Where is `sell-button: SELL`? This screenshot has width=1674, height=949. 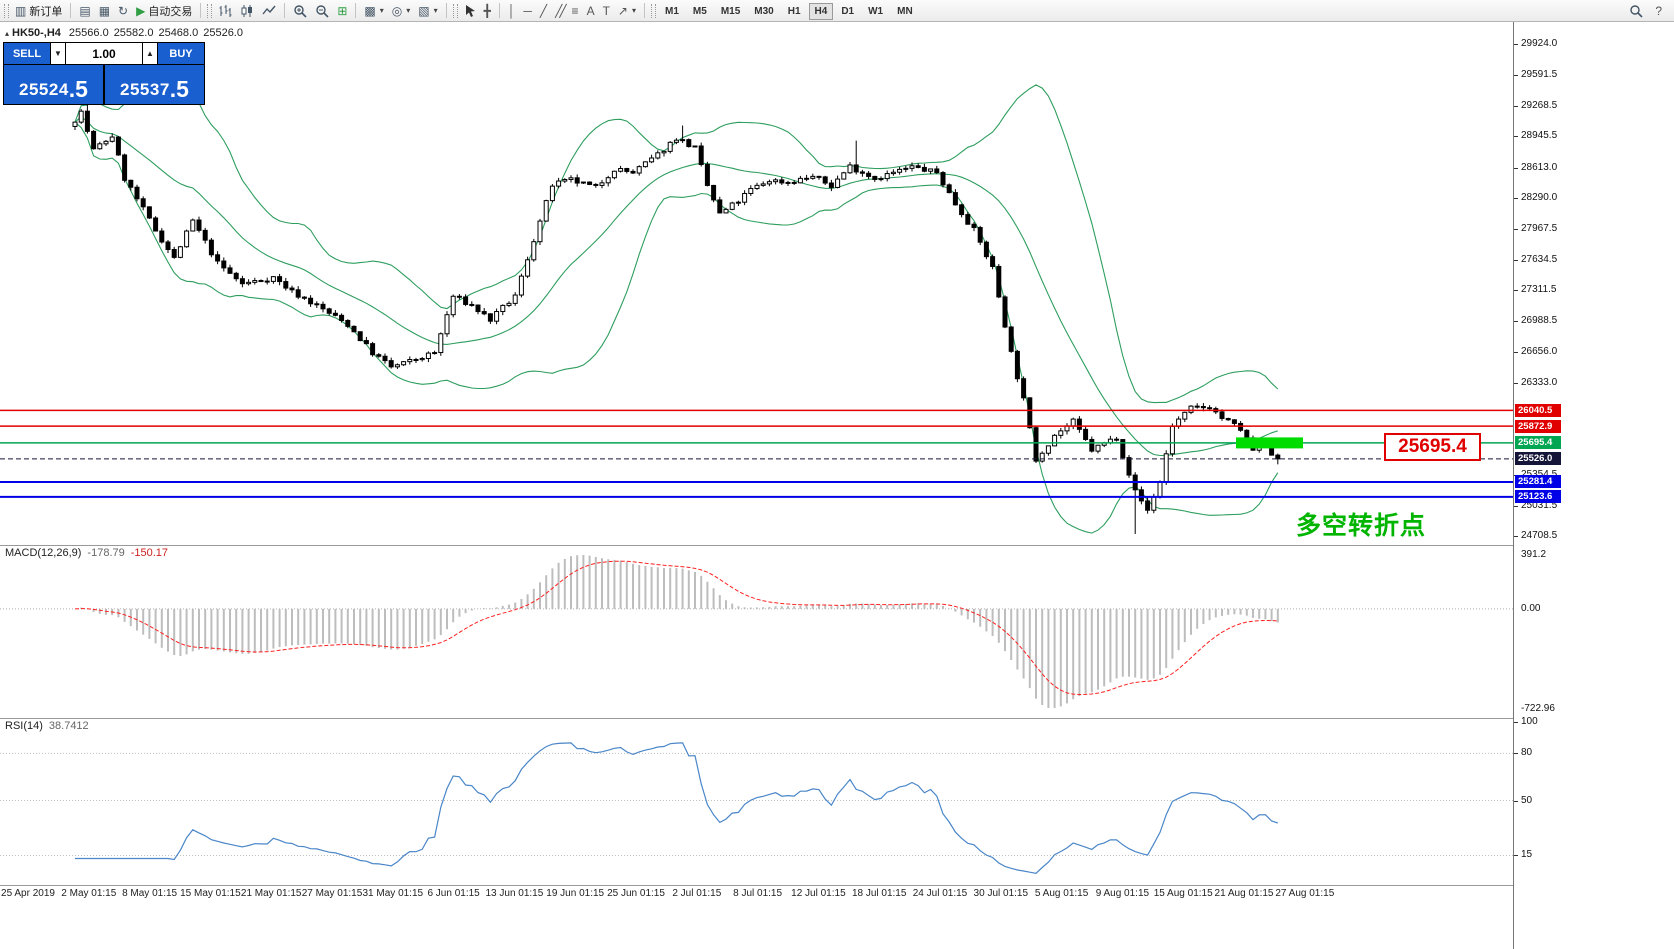 sell-button: SELL is located at coordinates (27, 53).